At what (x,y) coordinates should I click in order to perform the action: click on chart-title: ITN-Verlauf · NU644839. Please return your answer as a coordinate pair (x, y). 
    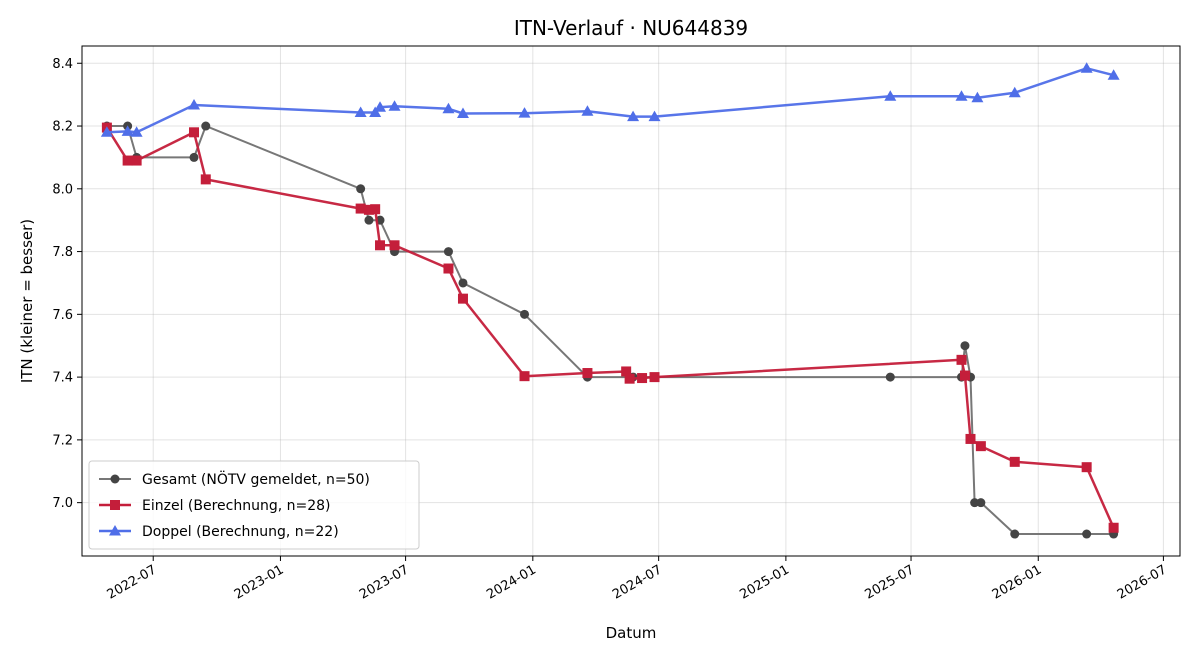
    Looking at the image, I should click on (631, 28).